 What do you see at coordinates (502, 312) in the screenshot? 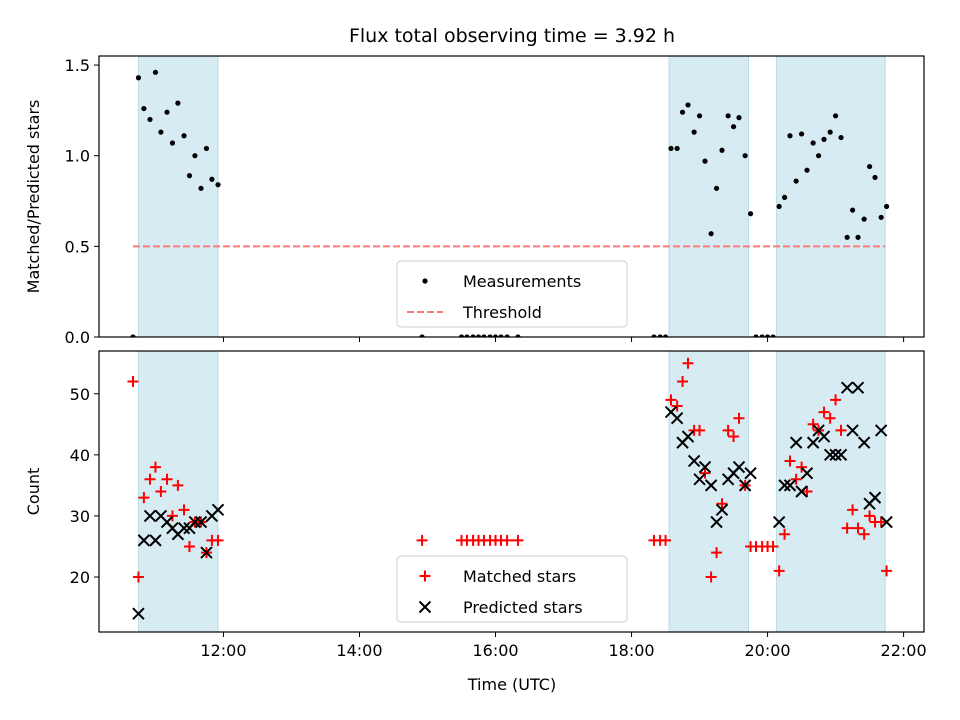
I see `legend-label: Threshold` at bounding box center [502, 312].